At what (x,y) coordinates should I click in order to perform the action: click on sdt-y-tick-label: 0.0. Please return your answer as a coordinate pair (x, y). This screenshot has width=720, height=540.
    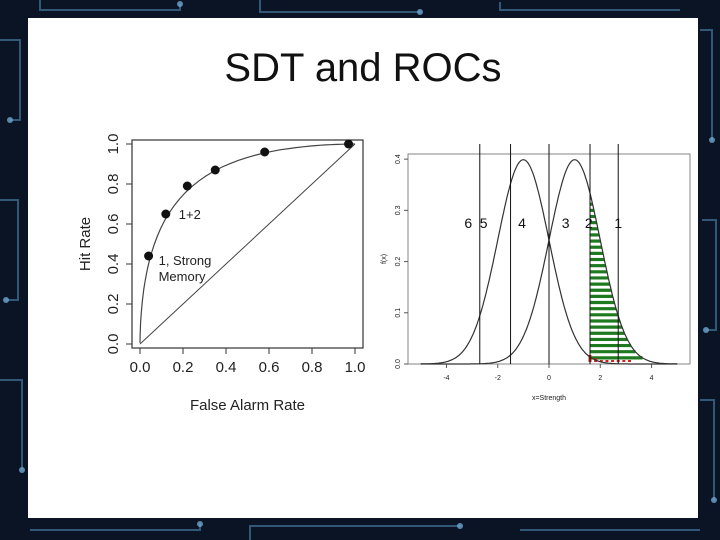
    Looking at the image, I should click on (398, 364).